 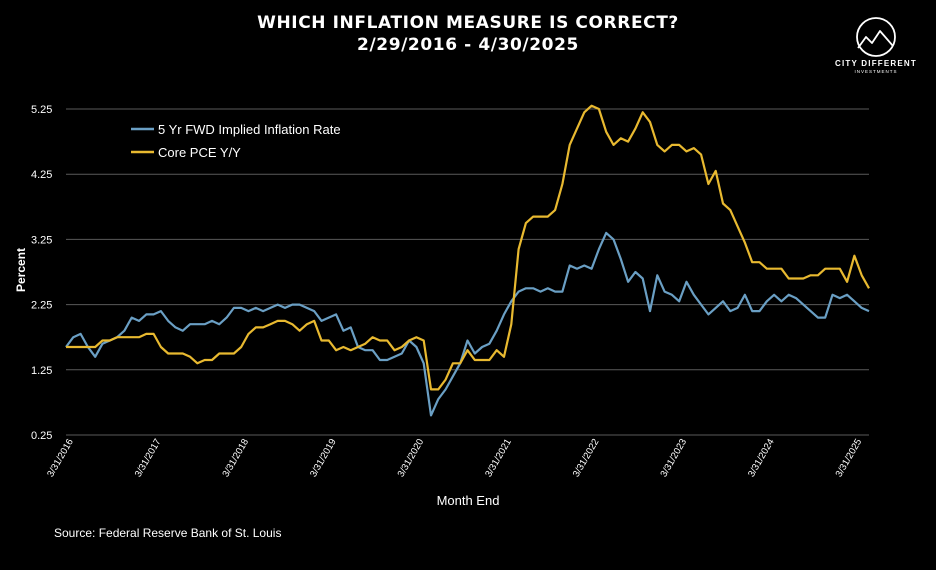 What do you see at coordinates (468, 45) in the screenshot?
I see `chart-subtitle: 2/29/2016 - 4/30/2025` at bounding box center [468, 45].